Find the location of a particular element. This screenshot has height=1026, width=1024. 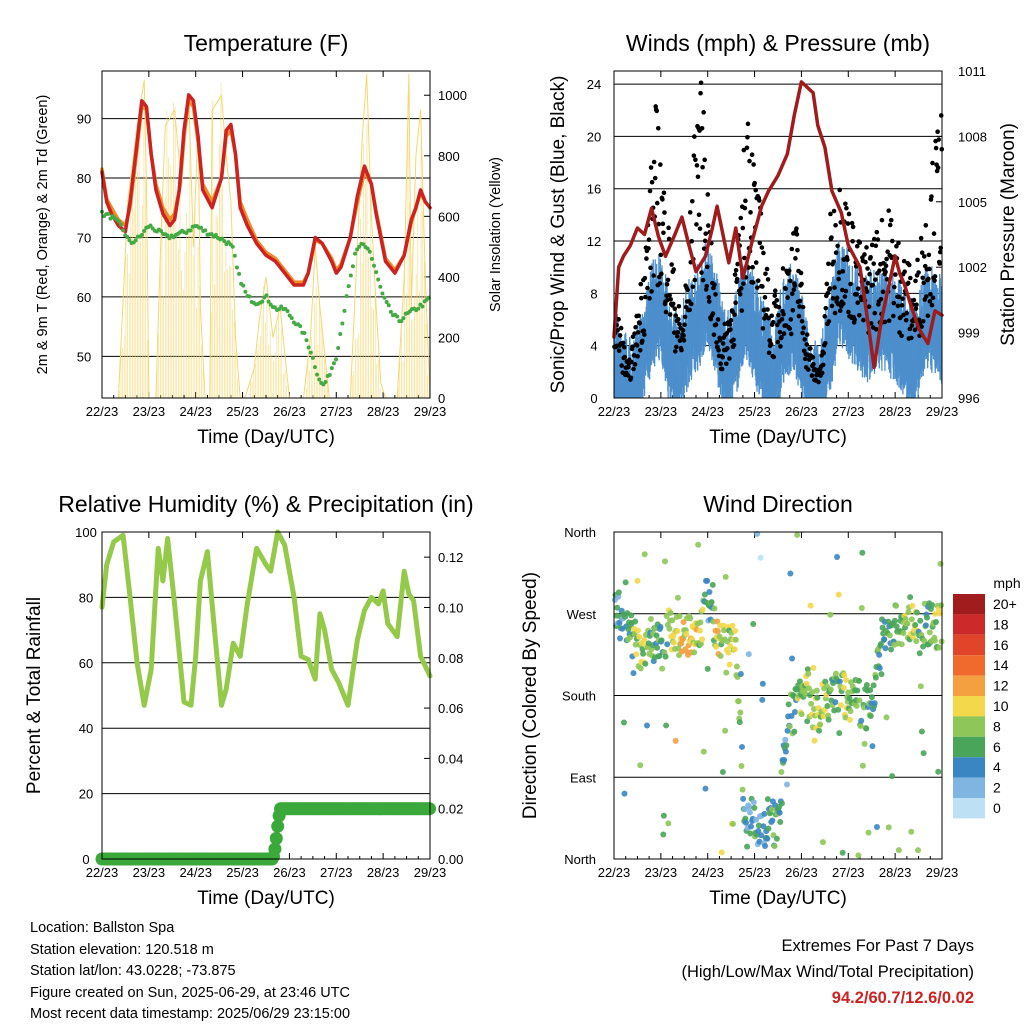

x-tick-label: 23/23 is located at coordinates (149, 872).